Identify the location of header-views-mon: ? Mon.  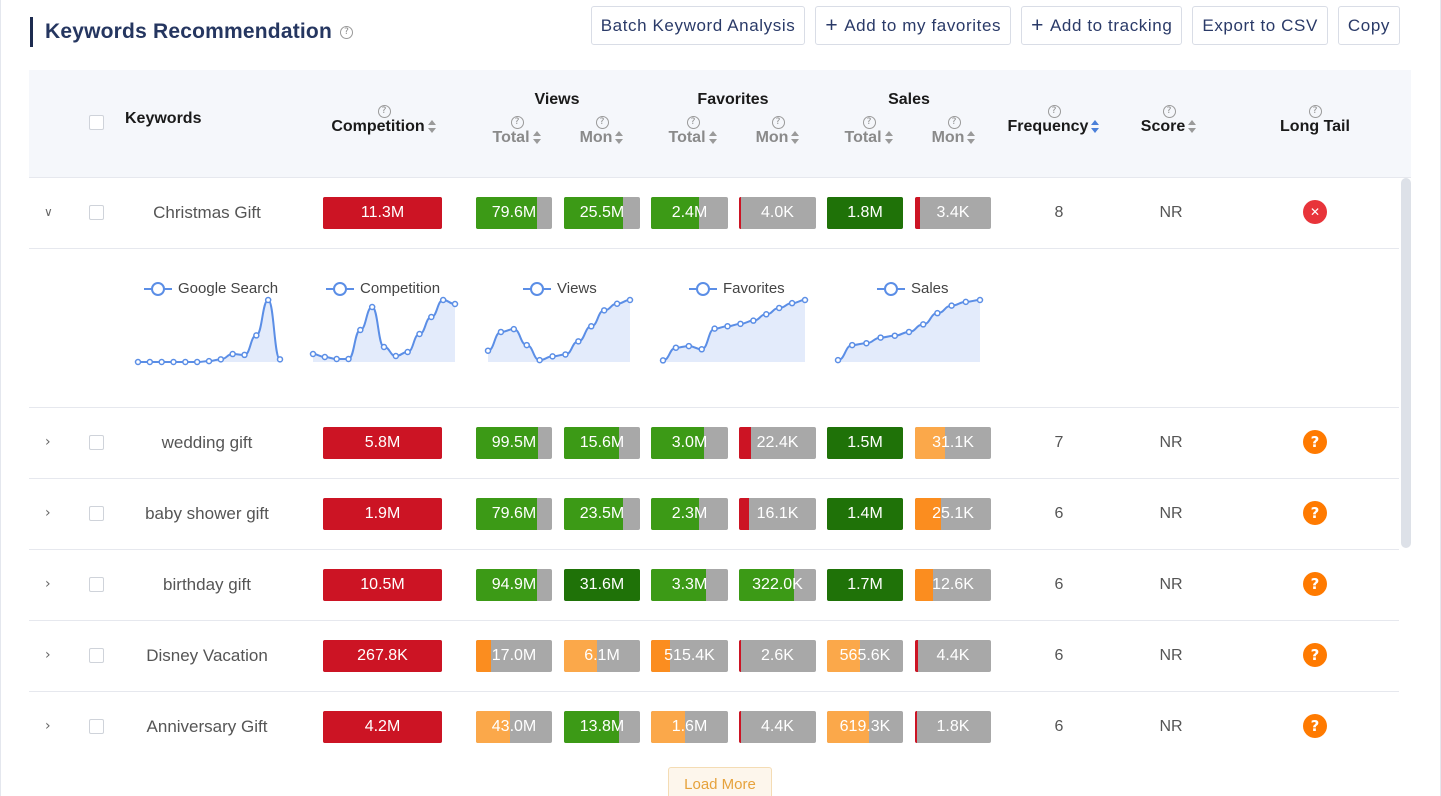
(602, 129).